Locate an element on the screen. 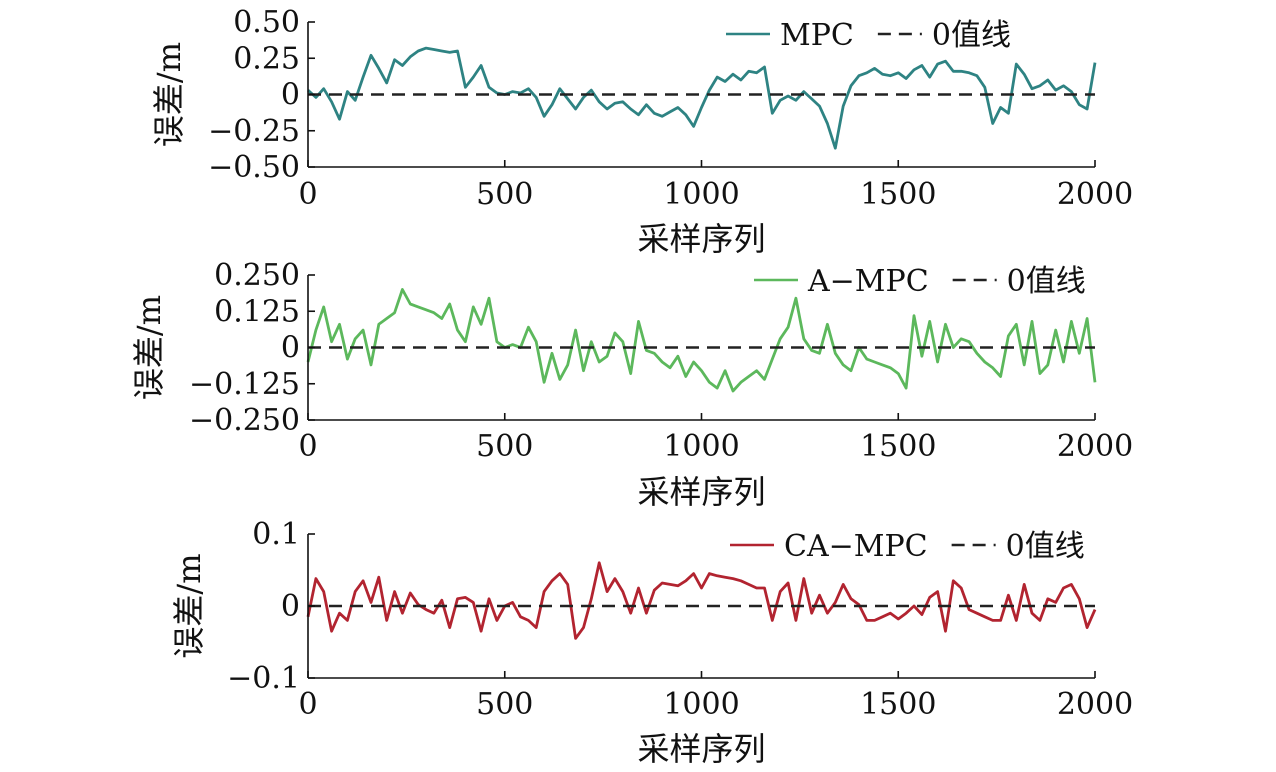  y-tick-label: −0.50 is located at coordinates (254, 167).